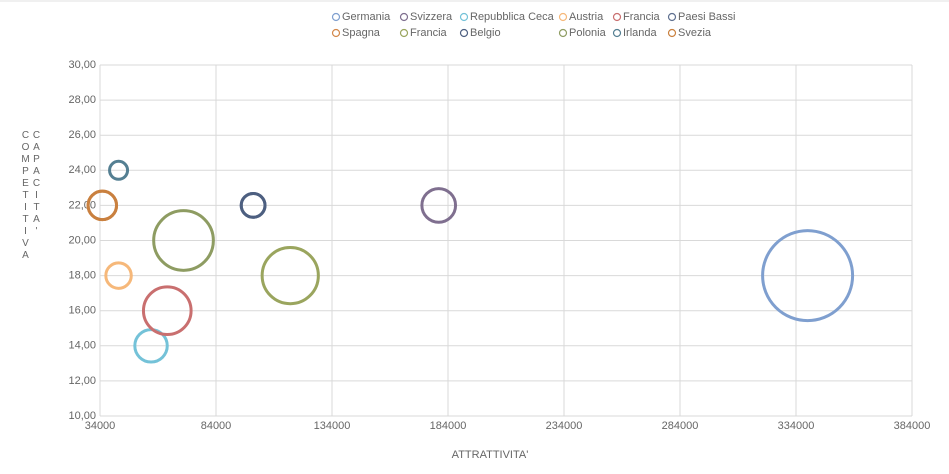 The image size is (949, 474). I want to click on y-tick-label: 18,00, so click(82, 276).